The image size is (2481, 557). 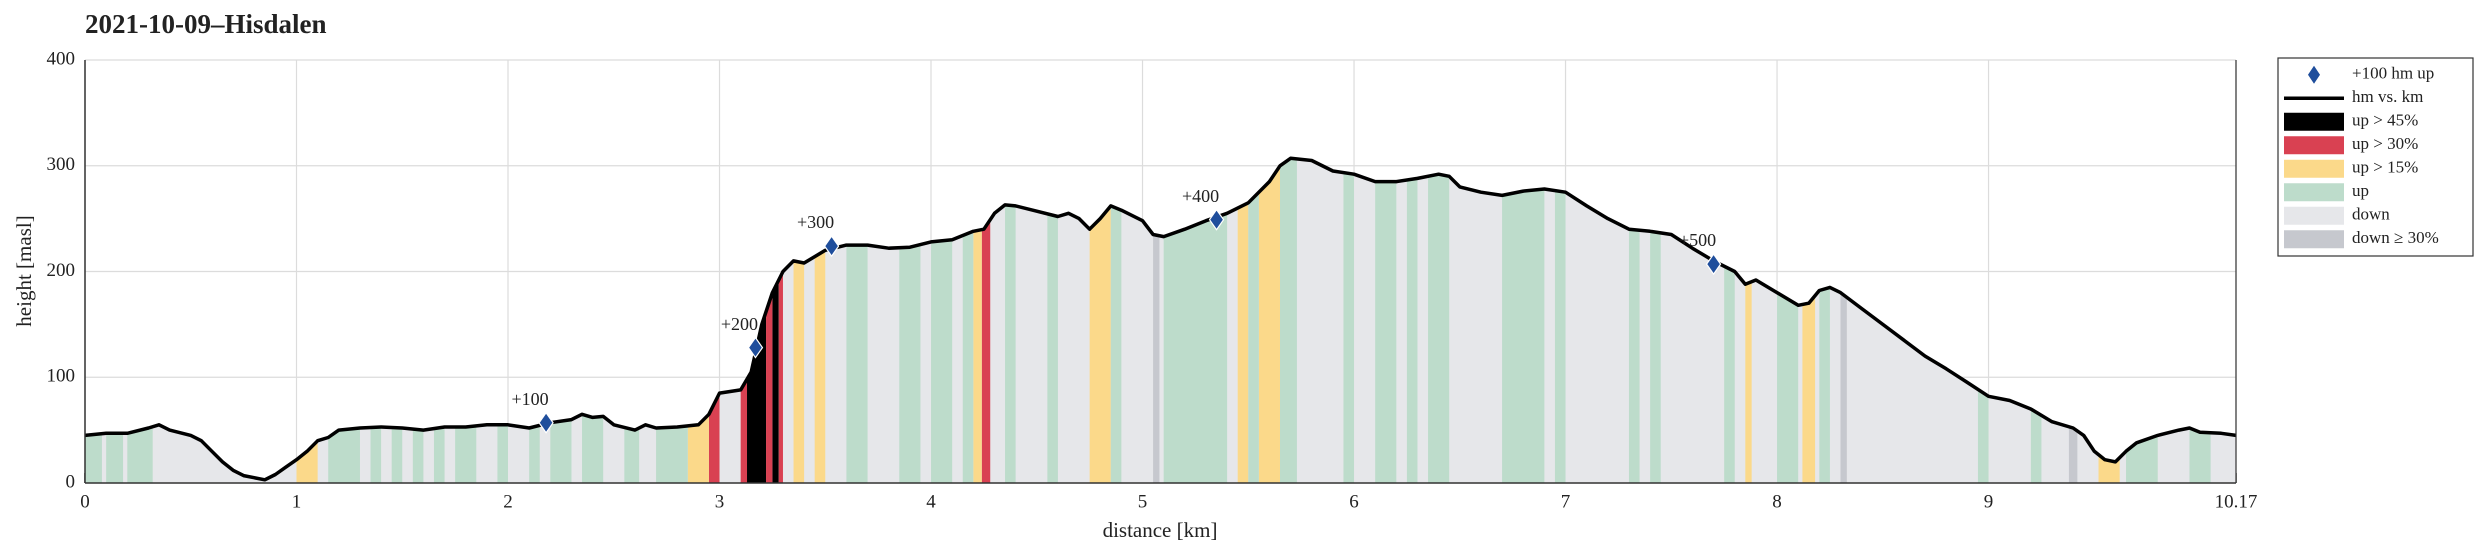 What do you see at coordinates (2387, 96) in the screenshot?
I see `legend-label: hm vs. km` at bounding box center [2387, 96].